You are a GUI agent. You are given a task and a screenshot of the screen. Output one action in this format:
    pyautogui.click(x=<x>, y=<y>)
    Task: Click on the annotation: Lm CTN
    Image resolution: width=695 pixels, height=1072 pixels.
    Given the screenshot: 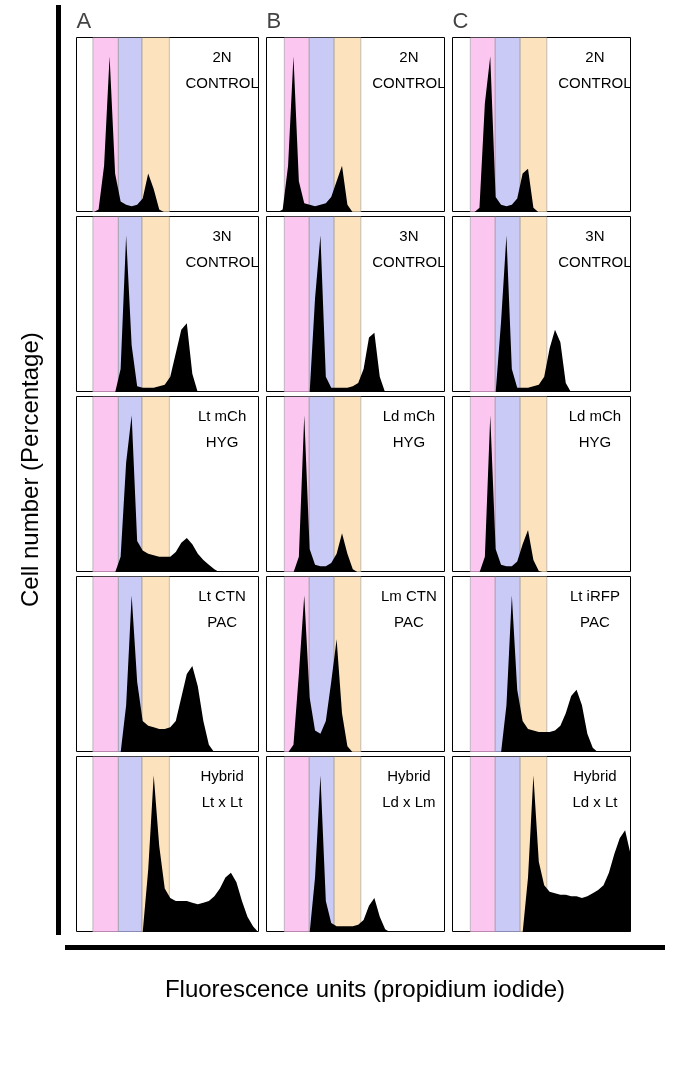 What is the action you would take?
    pyautogui.click(x=408, y=596)
    